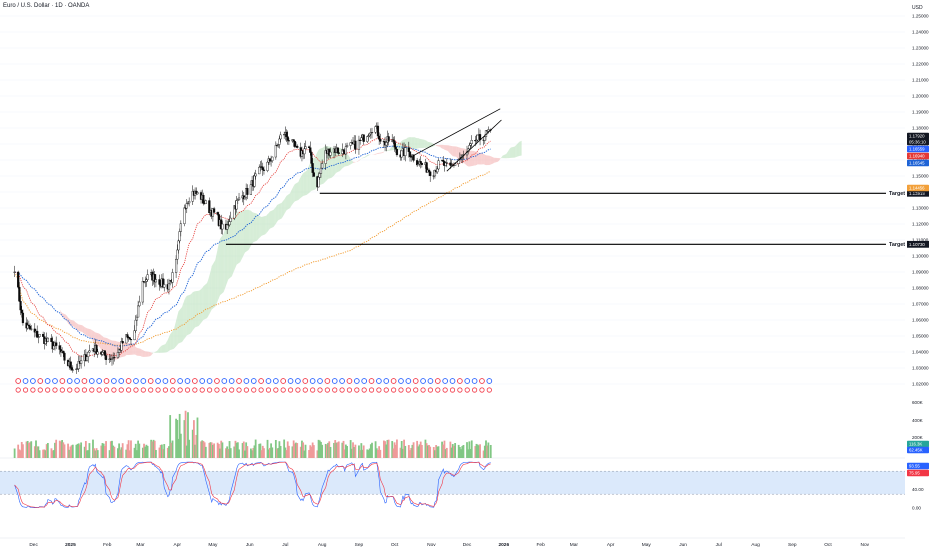  What do you see at coordinates (254, 385) in the screenshot?
I see `economic-events-row` at bounding box center [254, 385].